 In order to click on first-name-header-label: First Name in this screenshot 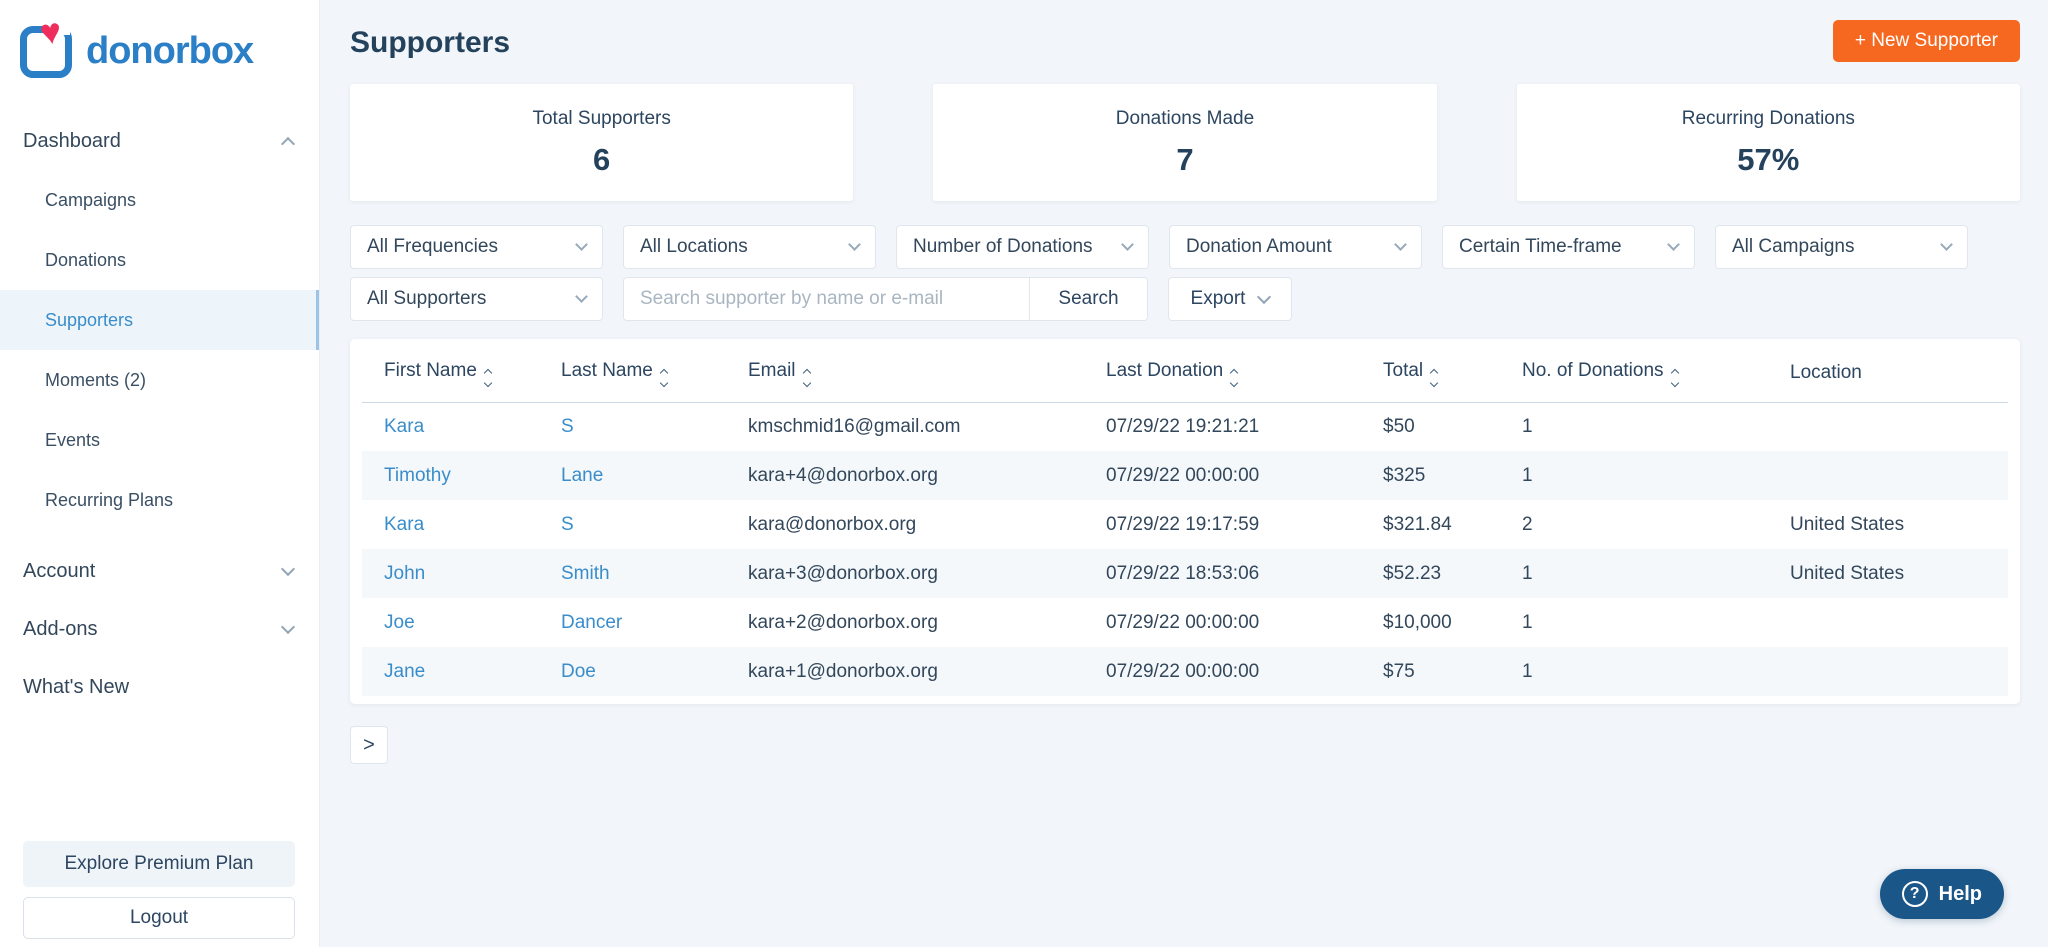, I will do `click(430, 371)`.